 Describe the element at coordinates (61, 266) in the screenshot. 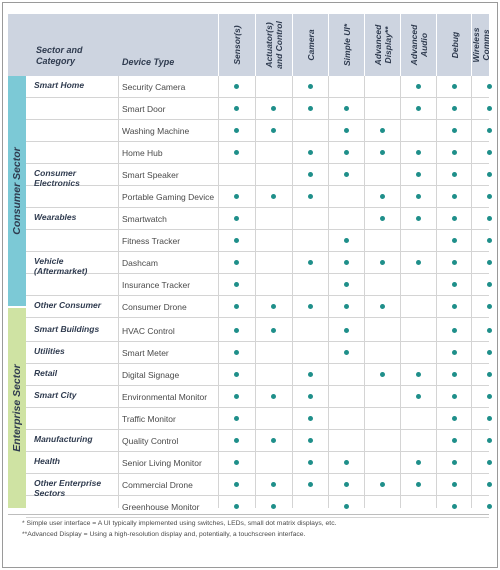

I see `category-label: Vehicle (Aftermarket)` at that location.